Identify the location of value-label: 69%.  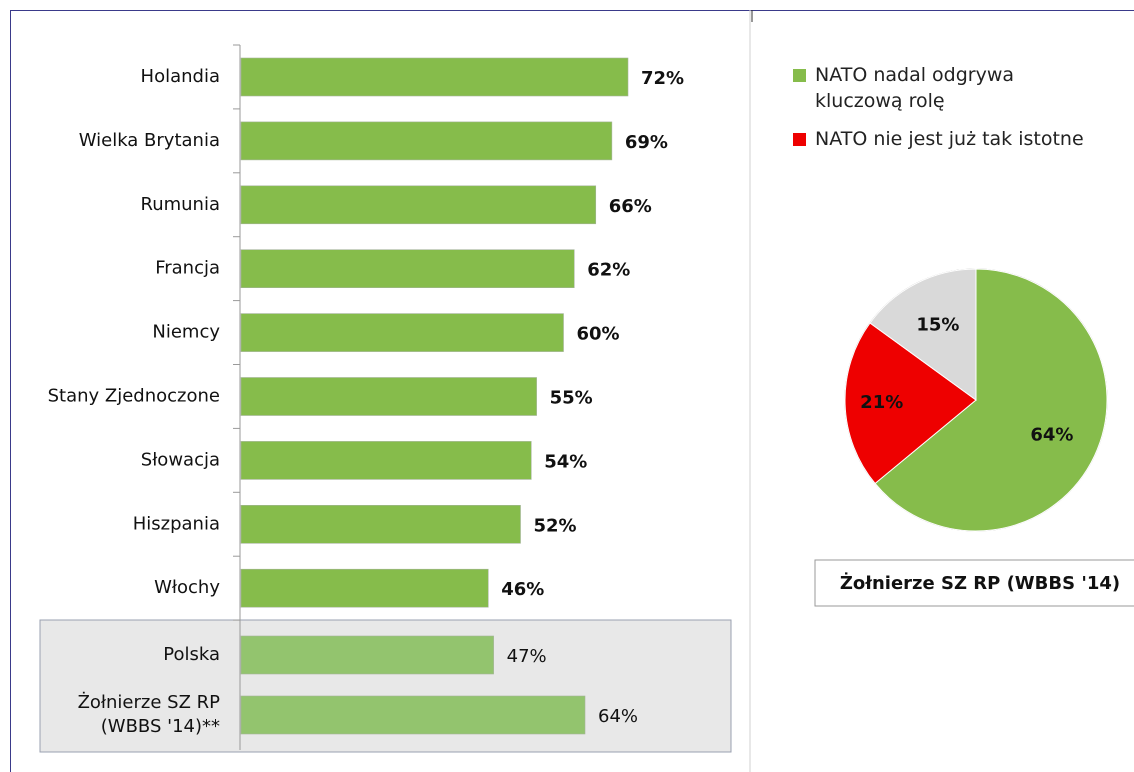
(646, 142).